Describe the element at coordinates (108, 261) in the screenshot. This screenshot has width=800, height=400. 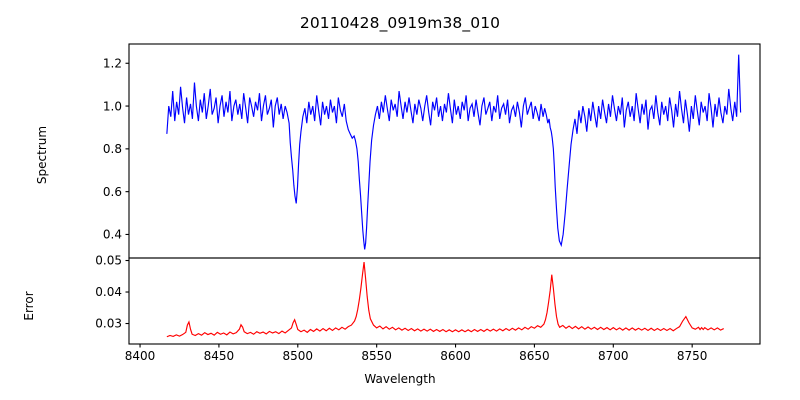
I see `y-tick-label: 0.05` at that location.